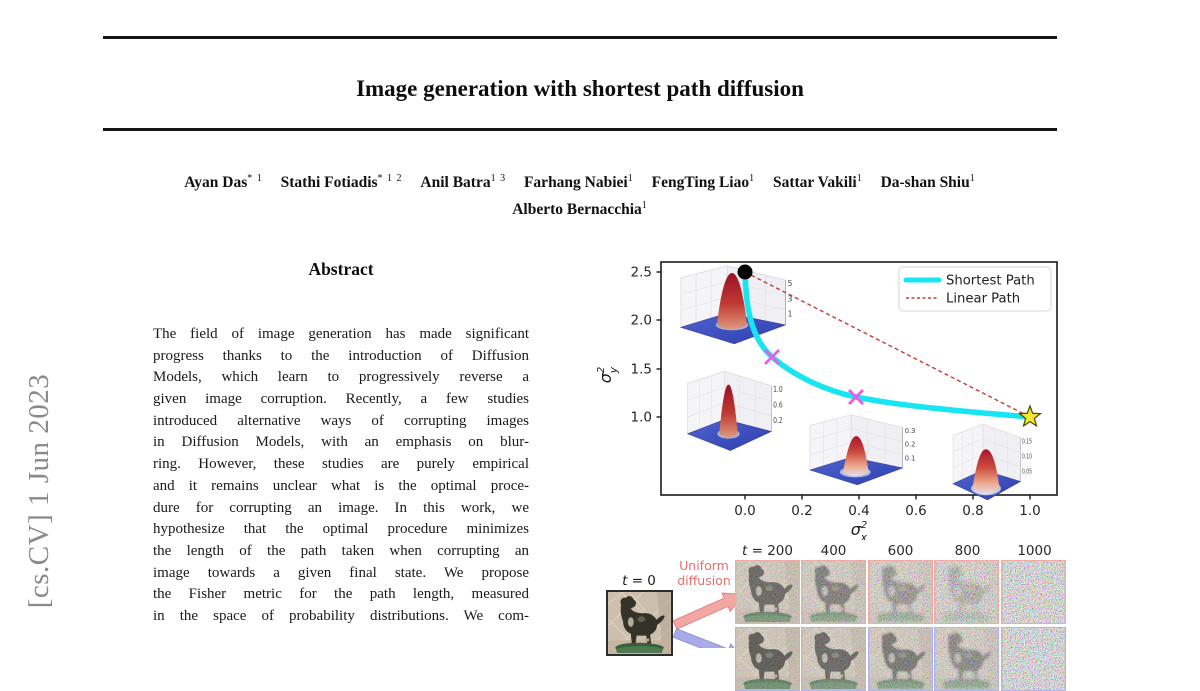 The image size is (1200, 691). Describe the element at coordinates (709, 638) in the screenshot. I see `shortest-path-diffusion-arrow` at that location.